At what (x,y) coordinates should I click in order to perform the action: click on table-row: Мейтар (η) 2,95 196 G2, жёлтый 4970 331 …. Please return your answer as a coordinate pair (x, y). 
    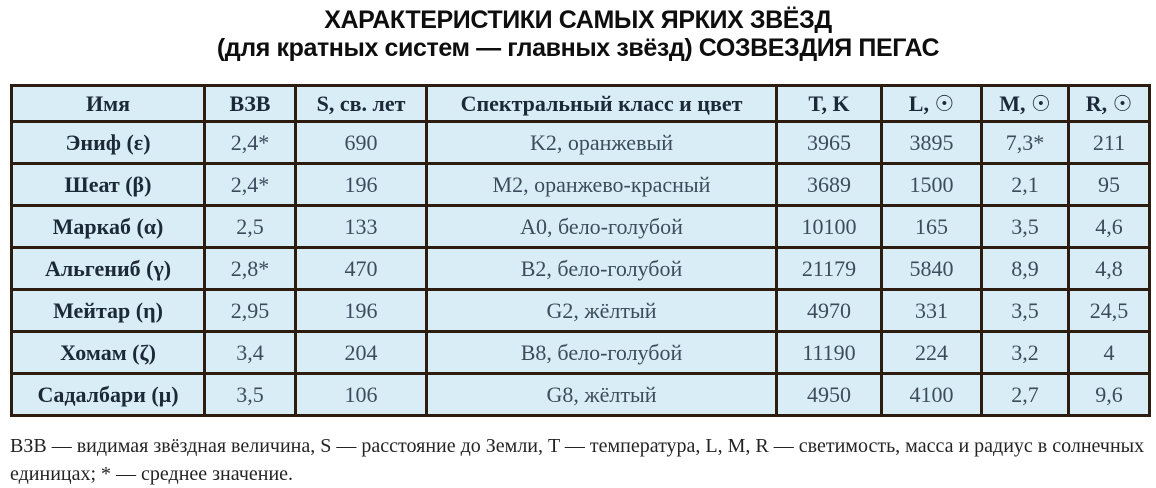
    Looking at the image, I should click on (580, 310).